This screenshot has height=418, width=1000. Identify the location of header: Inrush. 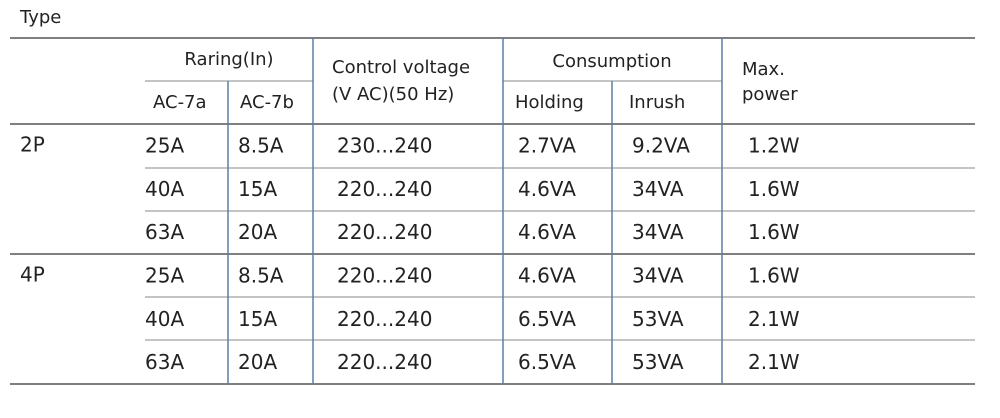
(657, 102).